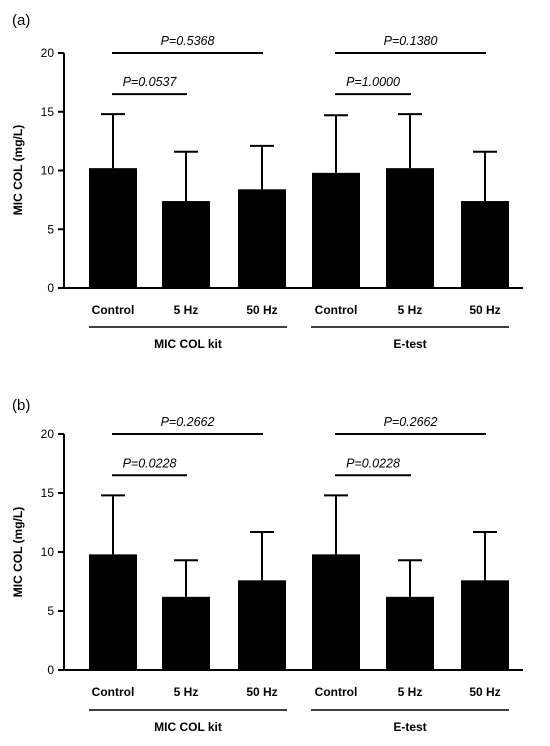 The width and height of the screenshot is (550, 746). Describe the element at coordinates (188, 41) in the screenshot. I see `p-value-label: P=0.5368` at that location.